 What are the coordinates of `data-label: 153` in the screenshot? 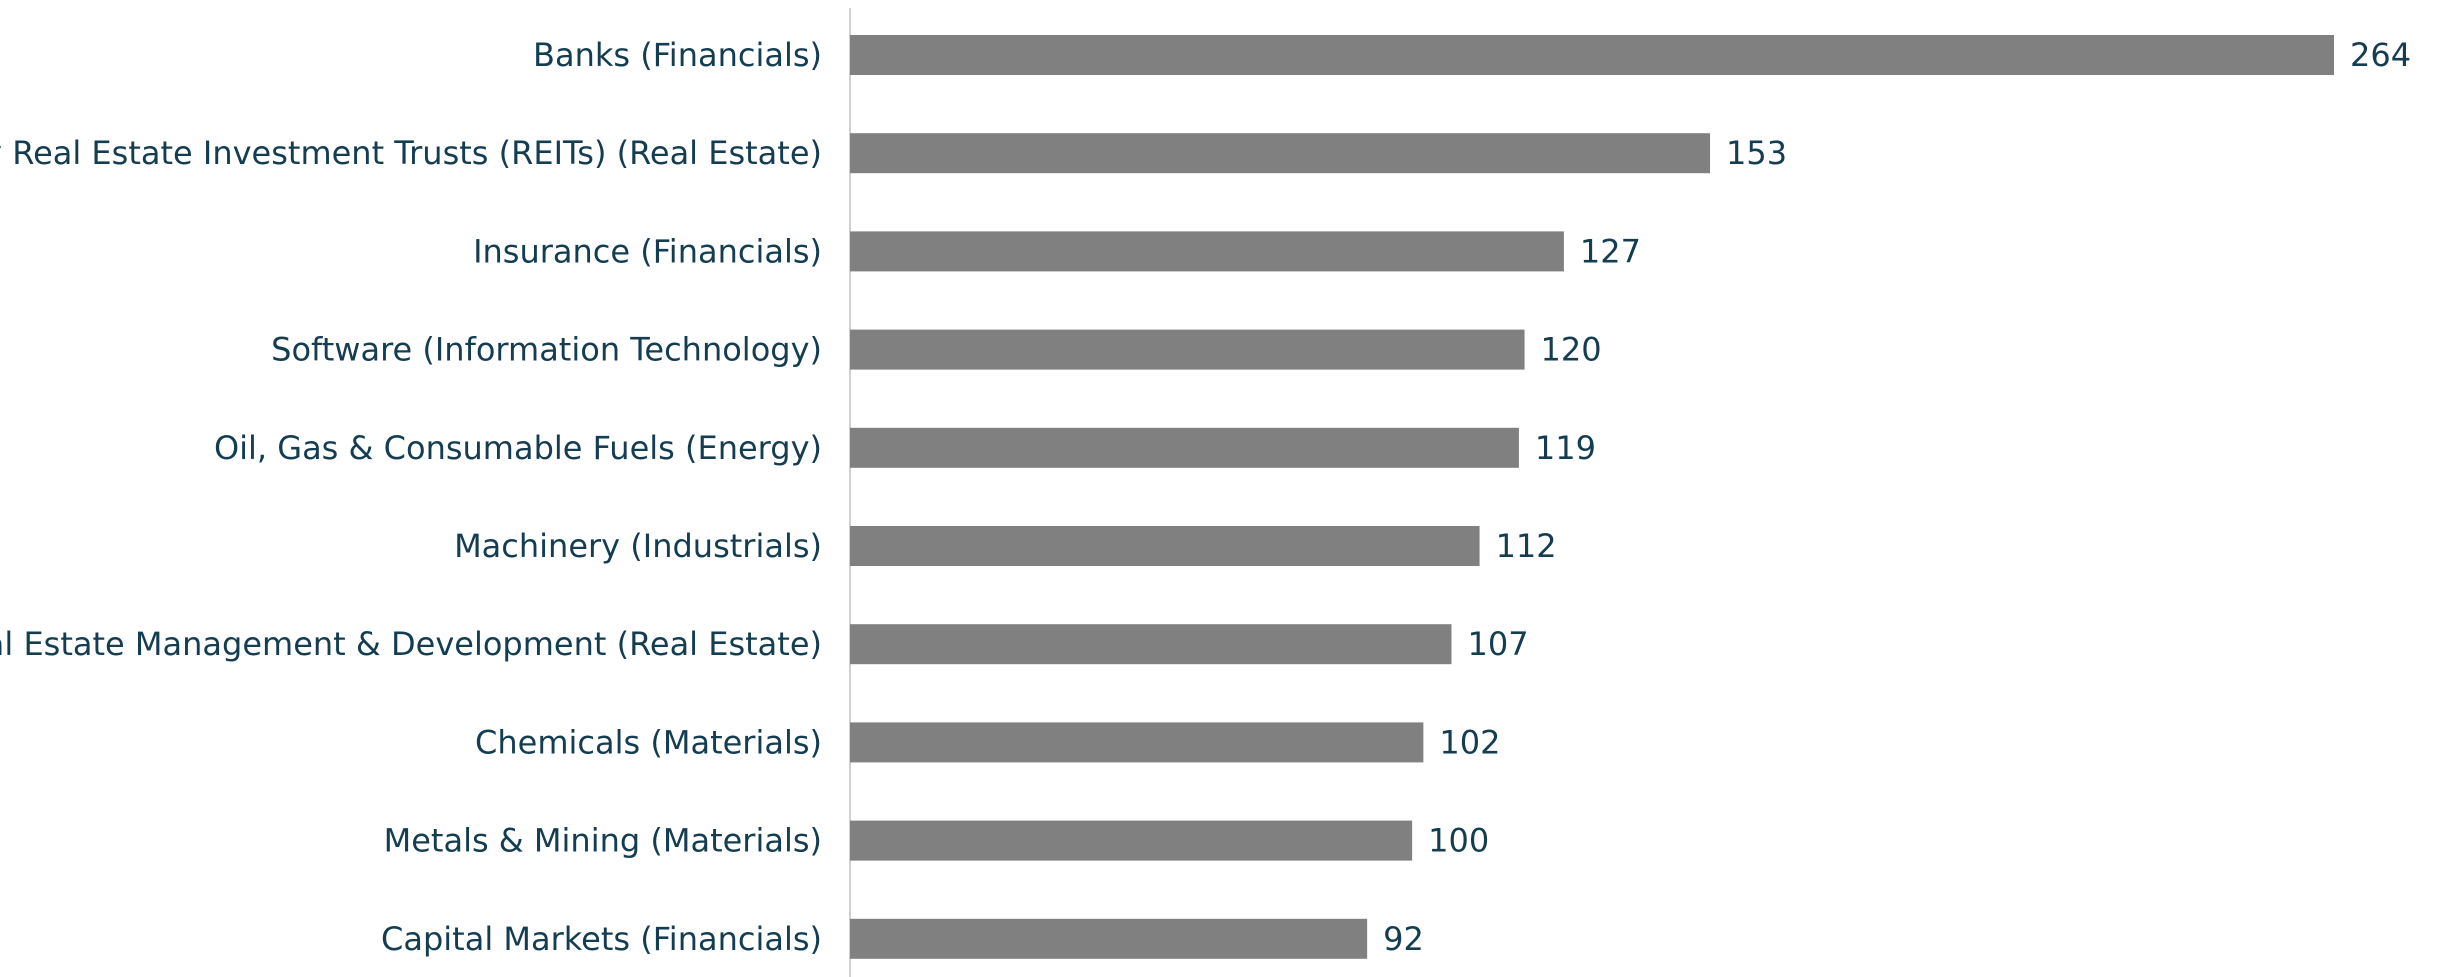 It's located at (1756, 153).